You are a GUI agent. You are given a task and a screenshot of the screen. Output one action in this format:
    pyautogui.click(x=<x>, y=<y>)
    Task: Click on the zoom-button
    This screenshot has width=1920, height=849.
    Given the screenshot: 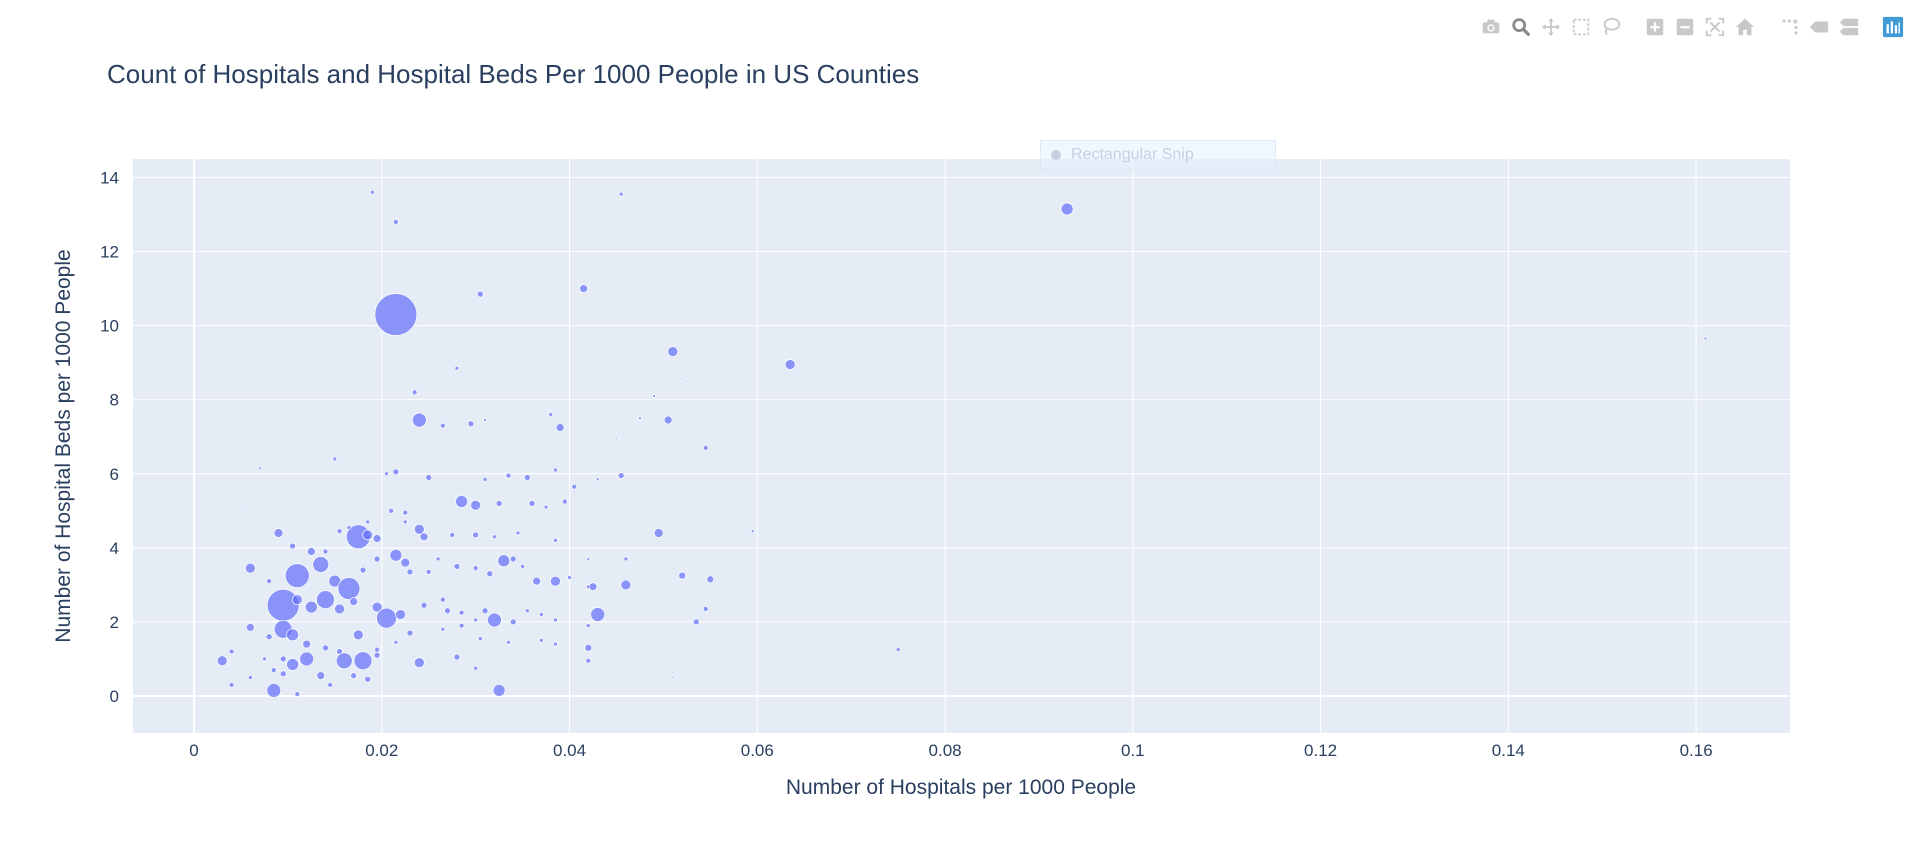 What is the action you would take?
    pyautogui.click(x=1521, y=27)
    